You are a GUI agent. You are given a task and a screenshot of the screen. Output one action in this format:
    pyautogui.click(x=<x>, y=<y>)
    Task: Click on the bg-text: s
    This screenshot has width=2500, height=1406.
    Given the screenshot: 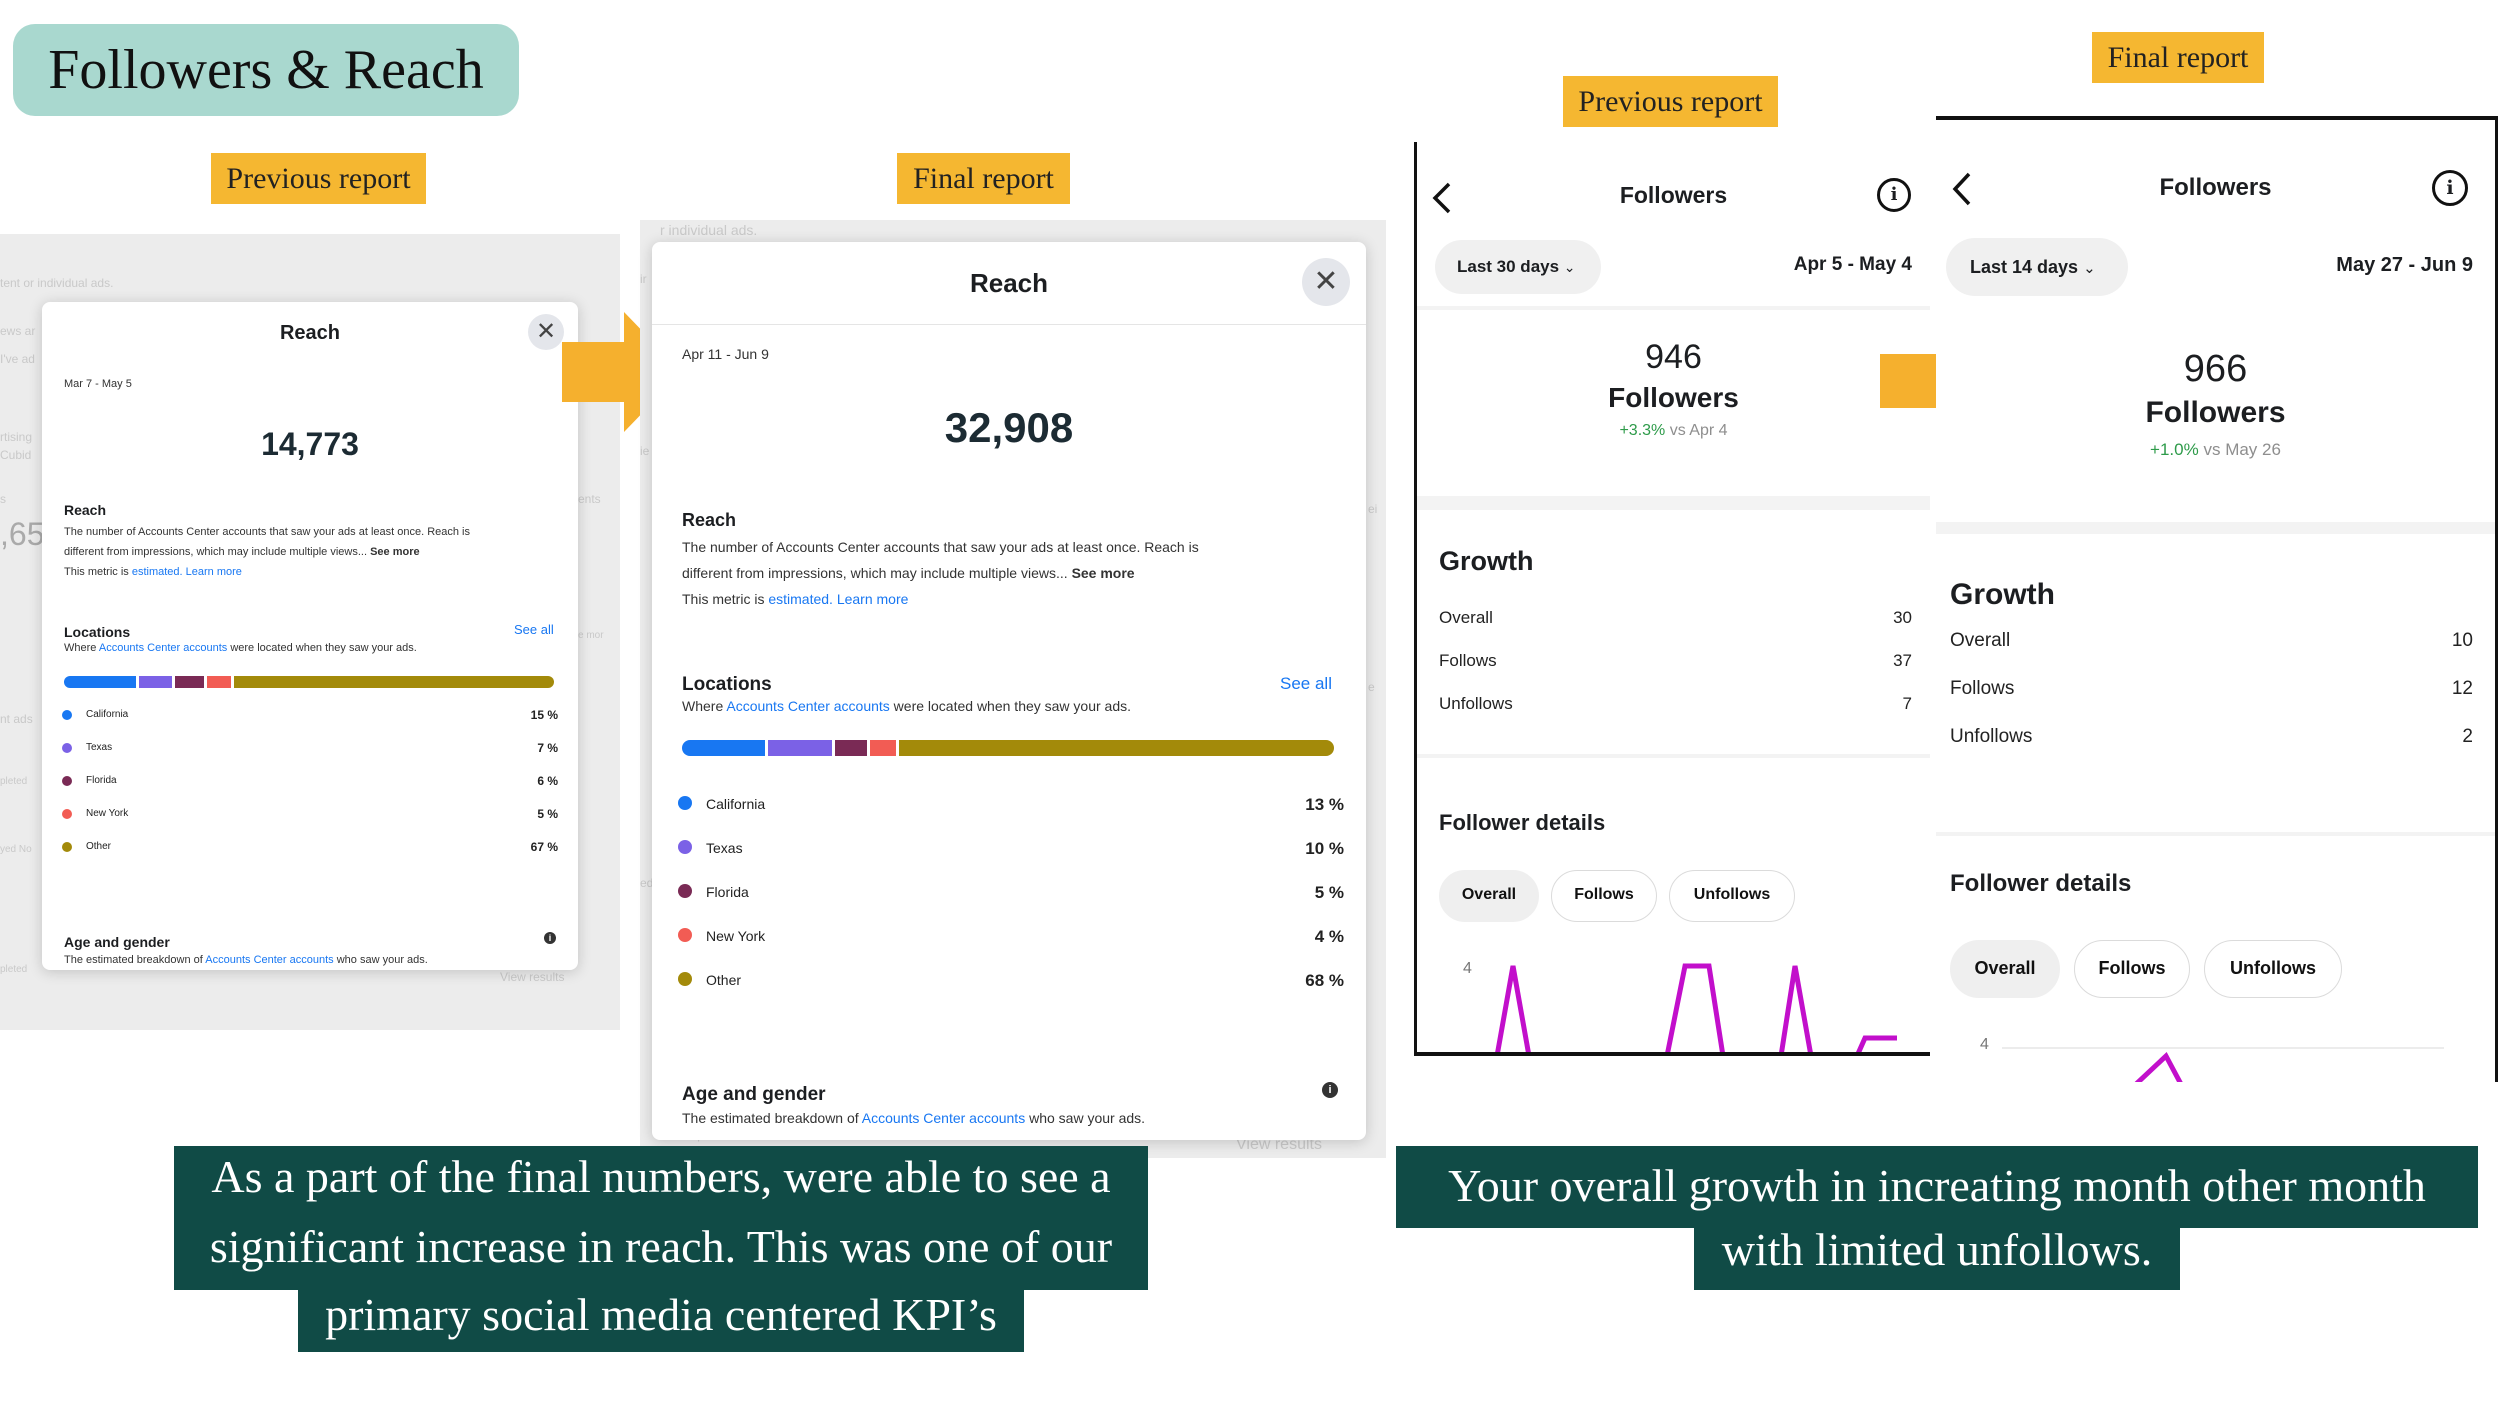 What is the action you would take?
    pyautogui.click(x=3, y=499)
    